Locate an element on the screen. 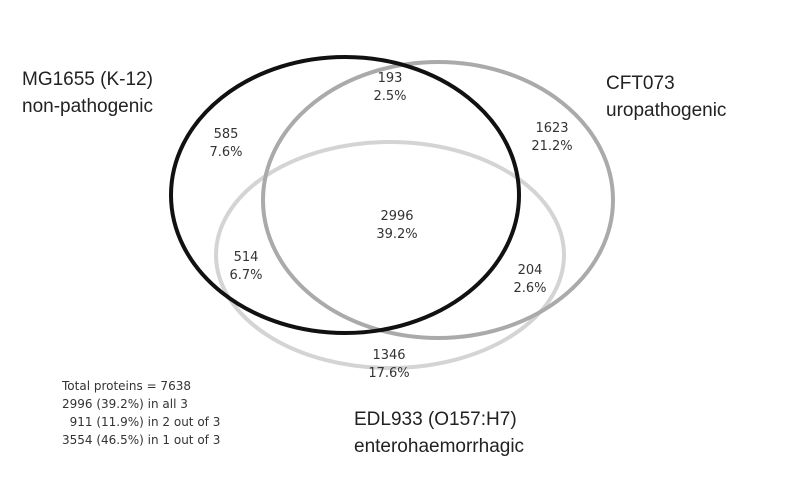 This screenshot has width=798, height=498. mg1655-label: MG1655 (K-12) non-pathogenic is located at coordinates (87, 93).